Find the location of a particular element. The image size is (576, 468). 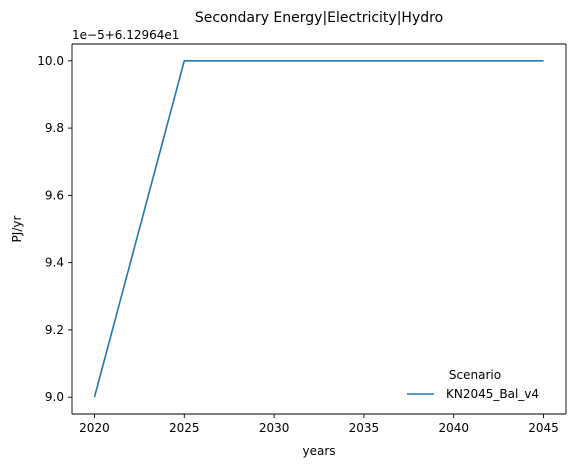

legend-entry: KN2045_Bal_v4 is located at coordinates (492, 394).